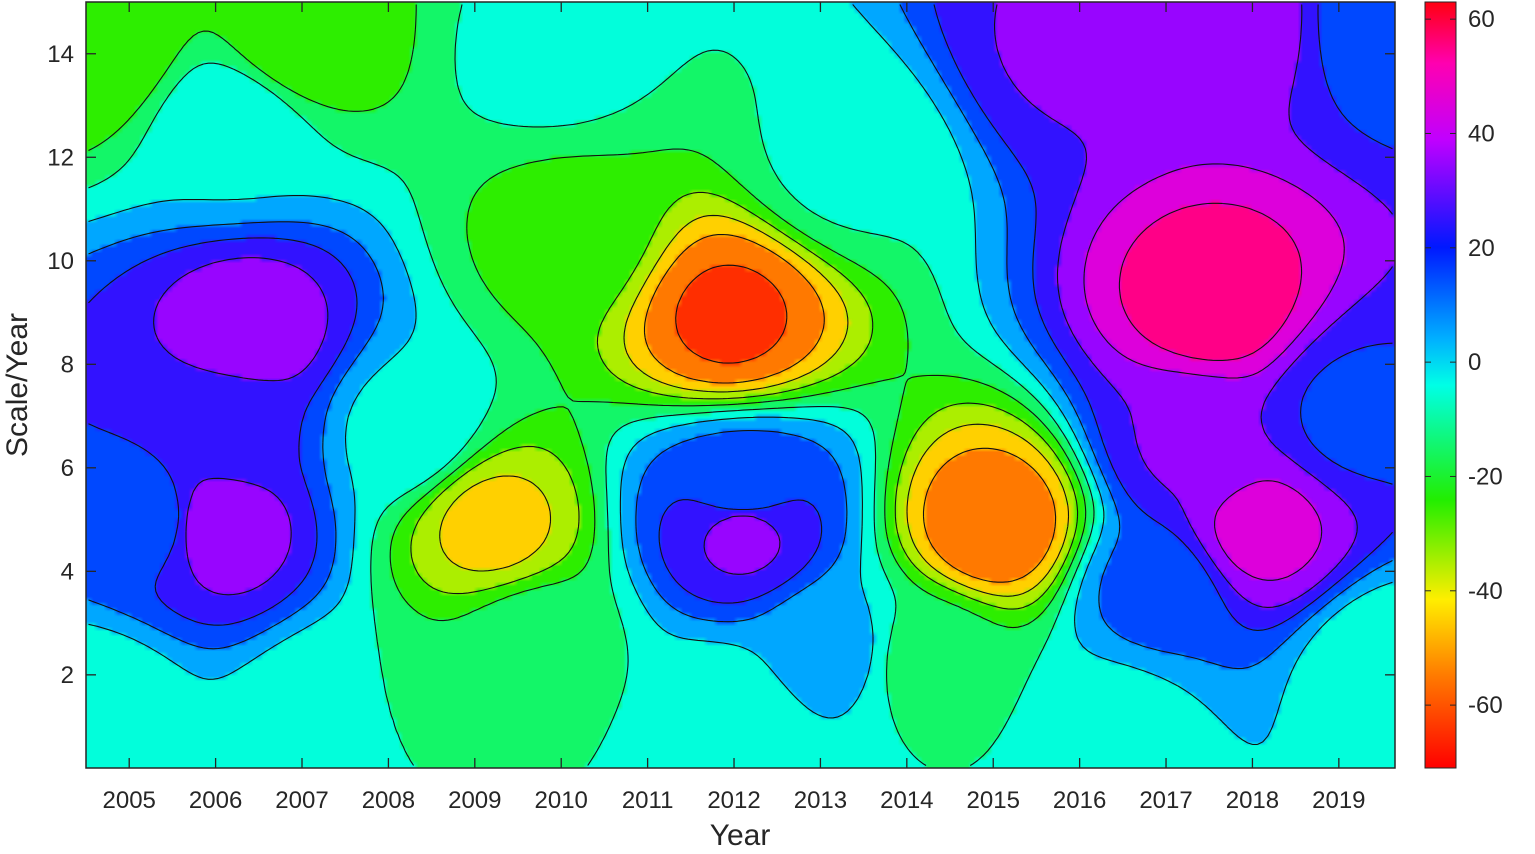 Image resolution: width=1535 pixels, height=854 pixels. I want to click on y-tick-label: 12, so click(60, 157).